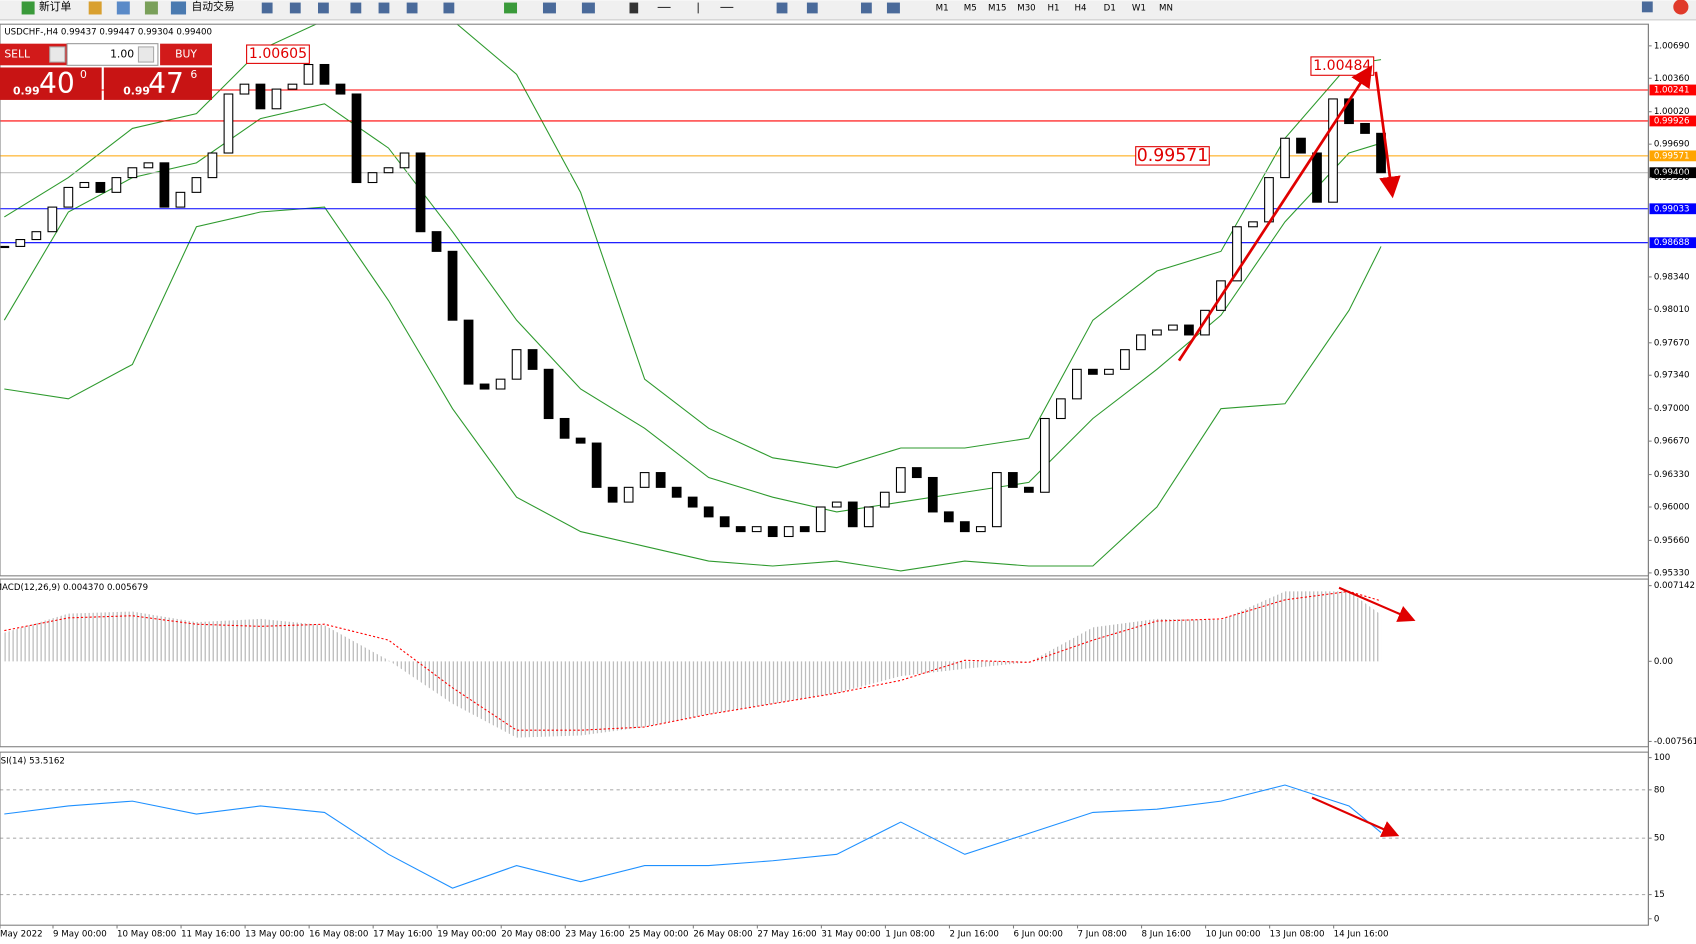  What do you see at coordinates (1110, 8) in the screenshot?
I see `period-button: D1` at bounding box center [1110, 8].